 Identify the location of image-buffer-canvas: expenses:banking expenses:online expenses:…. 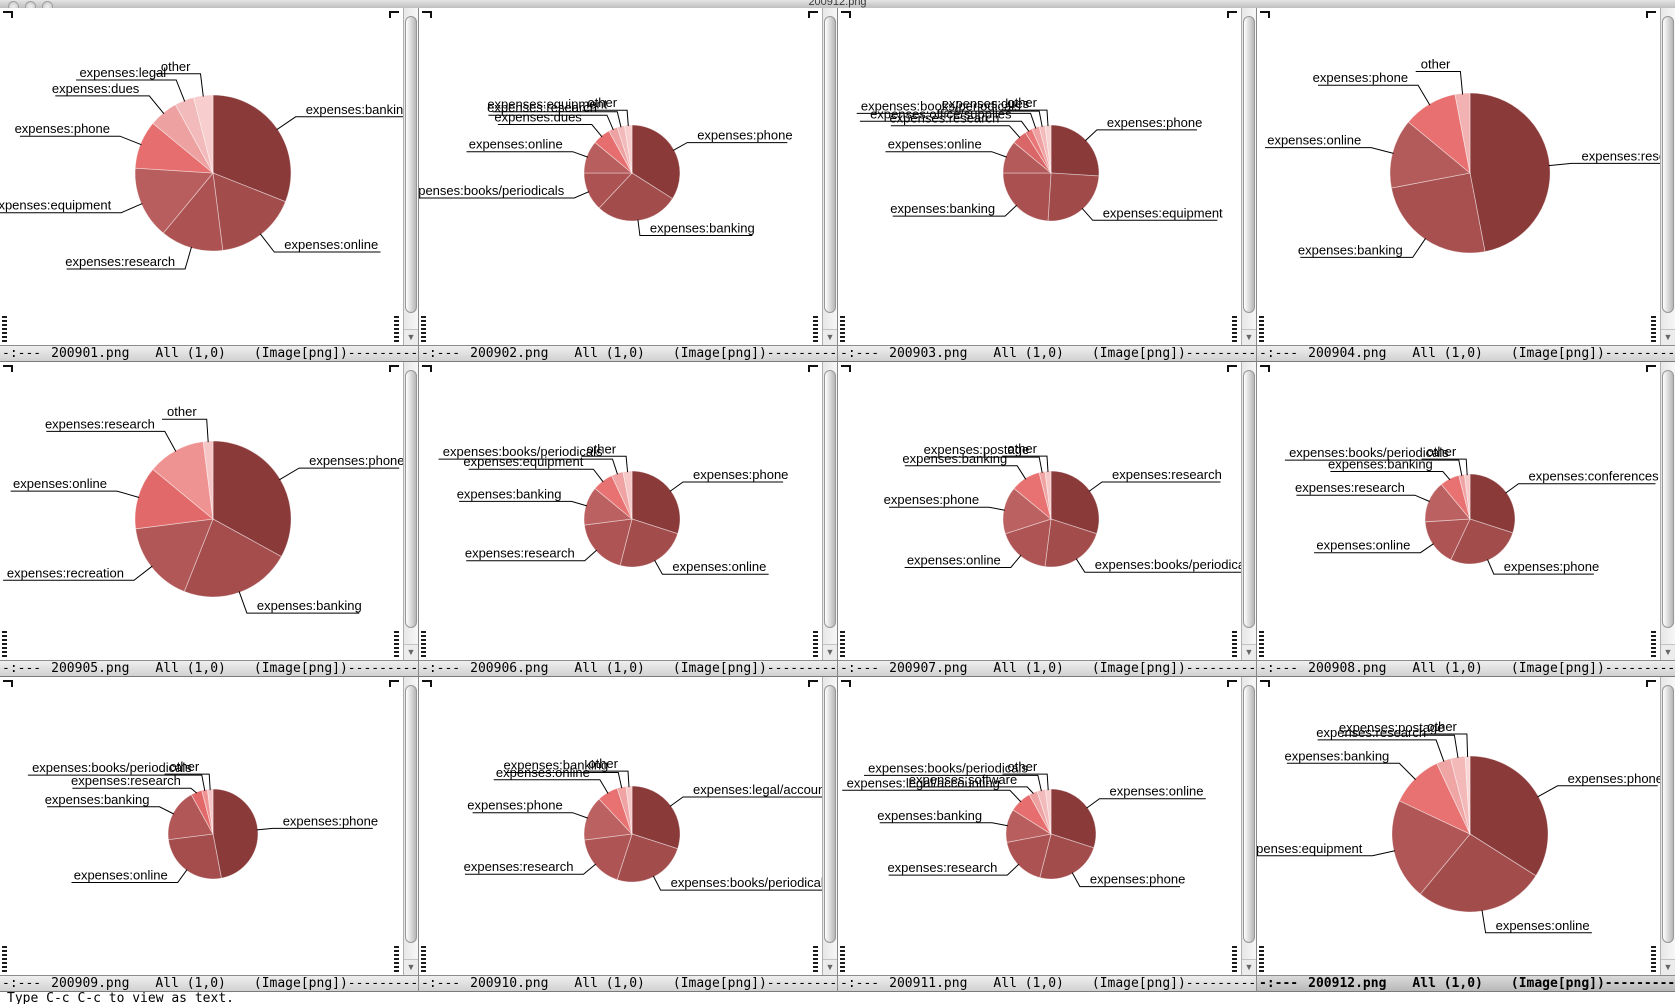
(201, 176).